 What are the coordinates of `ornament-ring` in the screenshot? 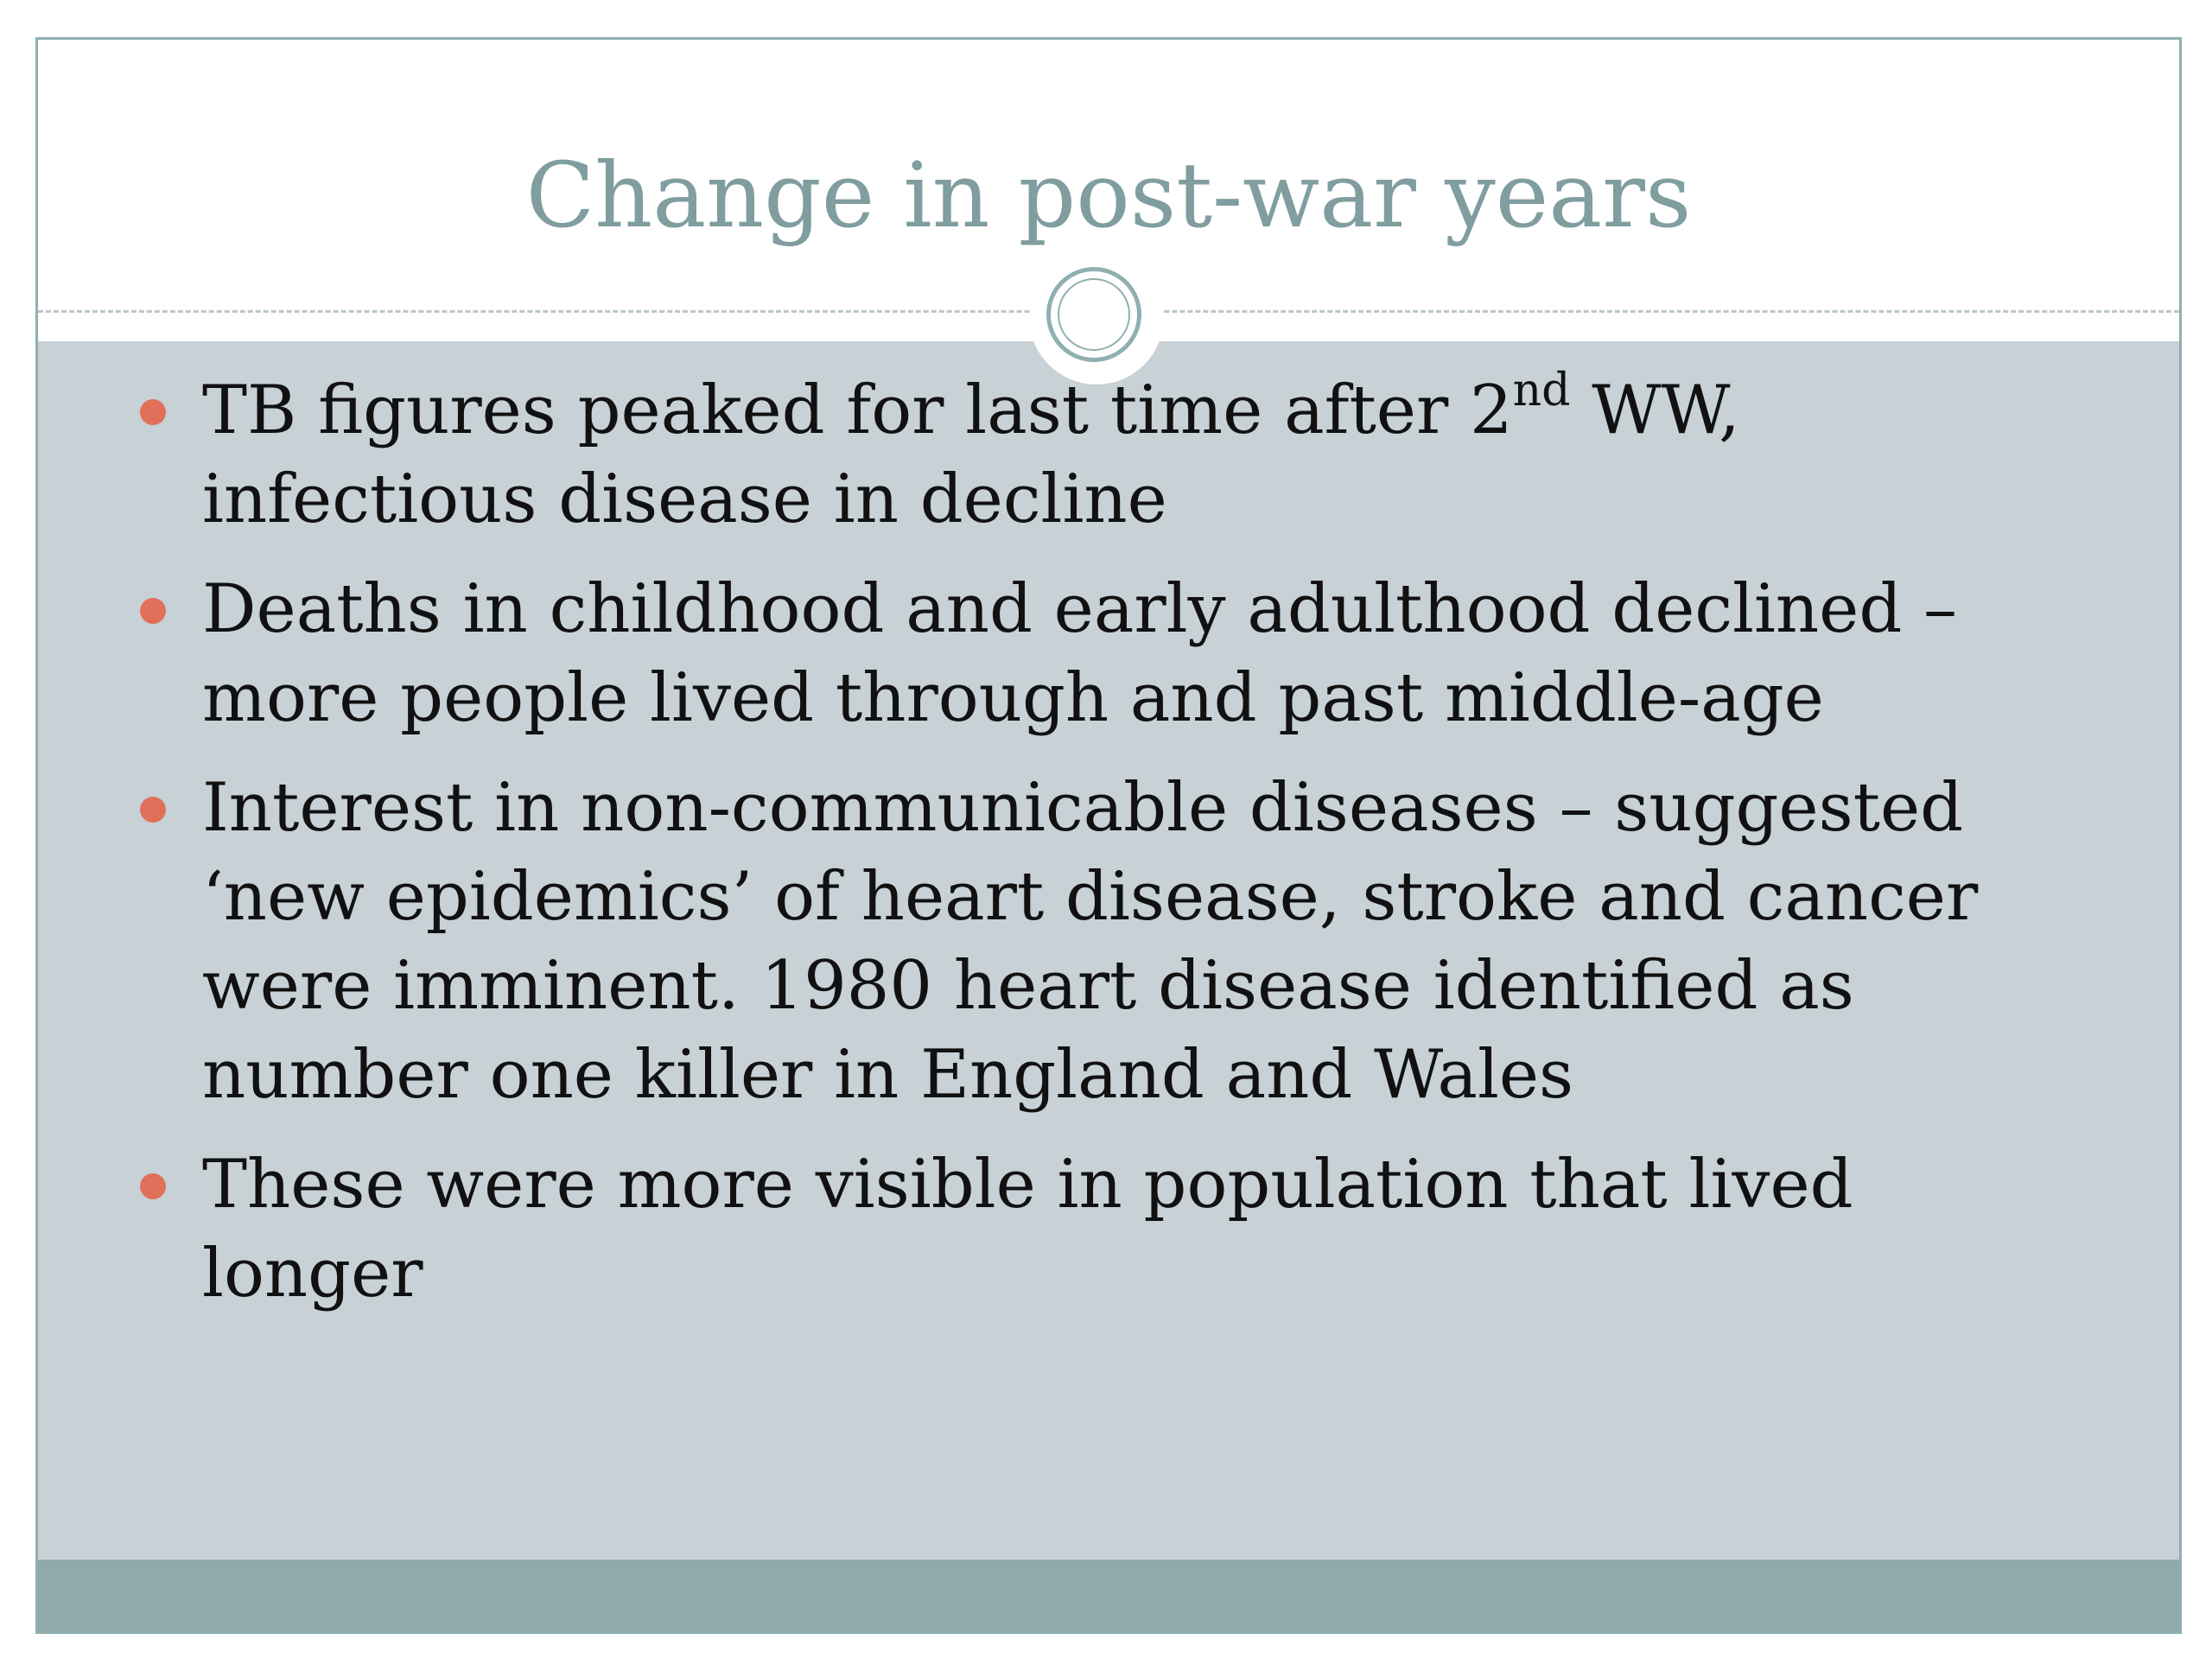 It's located at (1093, 314).